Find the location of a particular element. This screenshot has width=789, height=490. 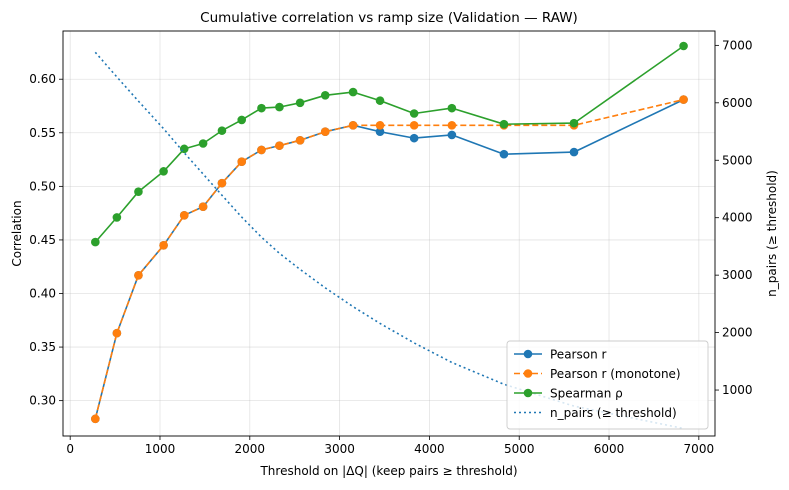

y2-tick-label: 6000 is located at coordinates (737, 103).